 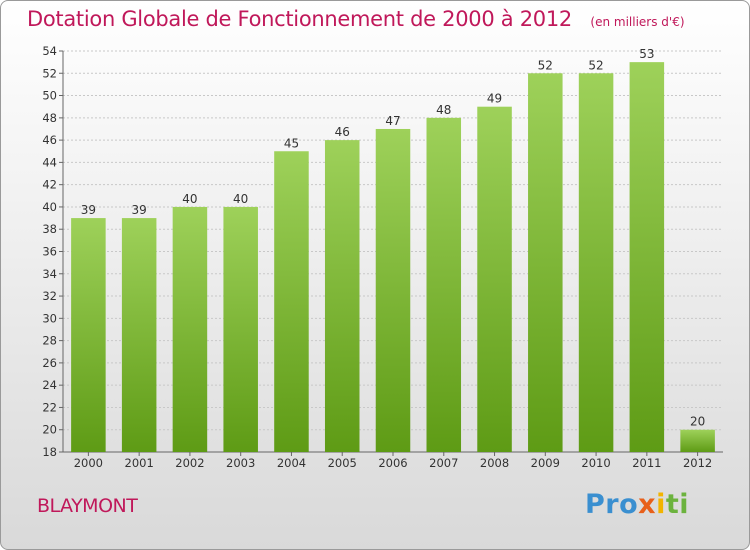 What do you see at coordinates (697, 422) in the screenshot?
I see `data-label: 20` at bounding box center [697, 422].